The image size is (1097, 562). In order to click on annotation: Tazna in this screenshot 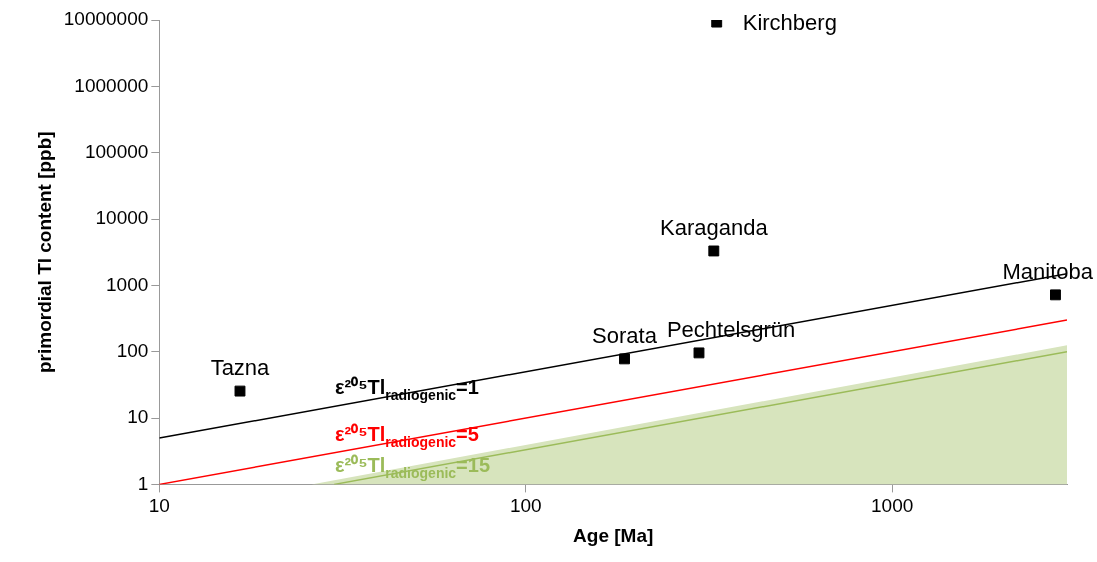, I will do `click(240, 368)`.